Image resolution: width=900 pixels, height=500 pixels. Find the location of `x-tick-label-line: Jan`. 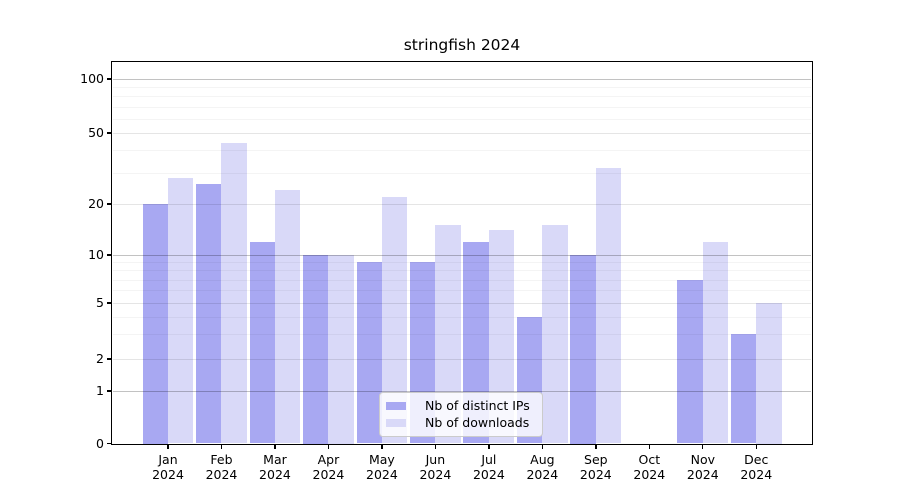

x-tick-label-line: Jan is located at coordinates (168, 459).